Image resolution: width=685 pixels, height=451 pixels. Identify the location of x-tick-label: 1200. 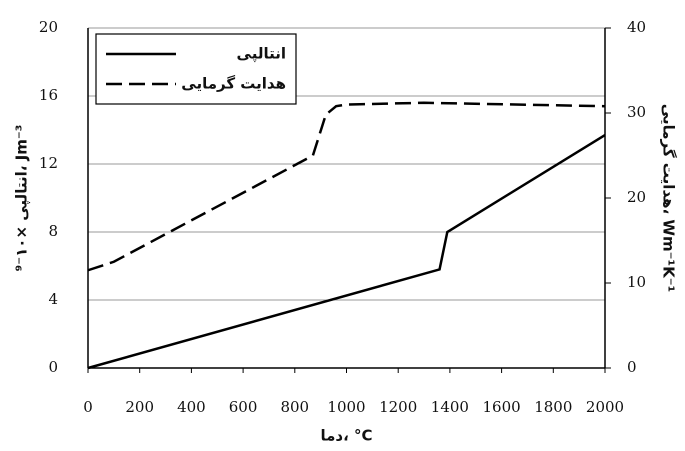
(398, 407).